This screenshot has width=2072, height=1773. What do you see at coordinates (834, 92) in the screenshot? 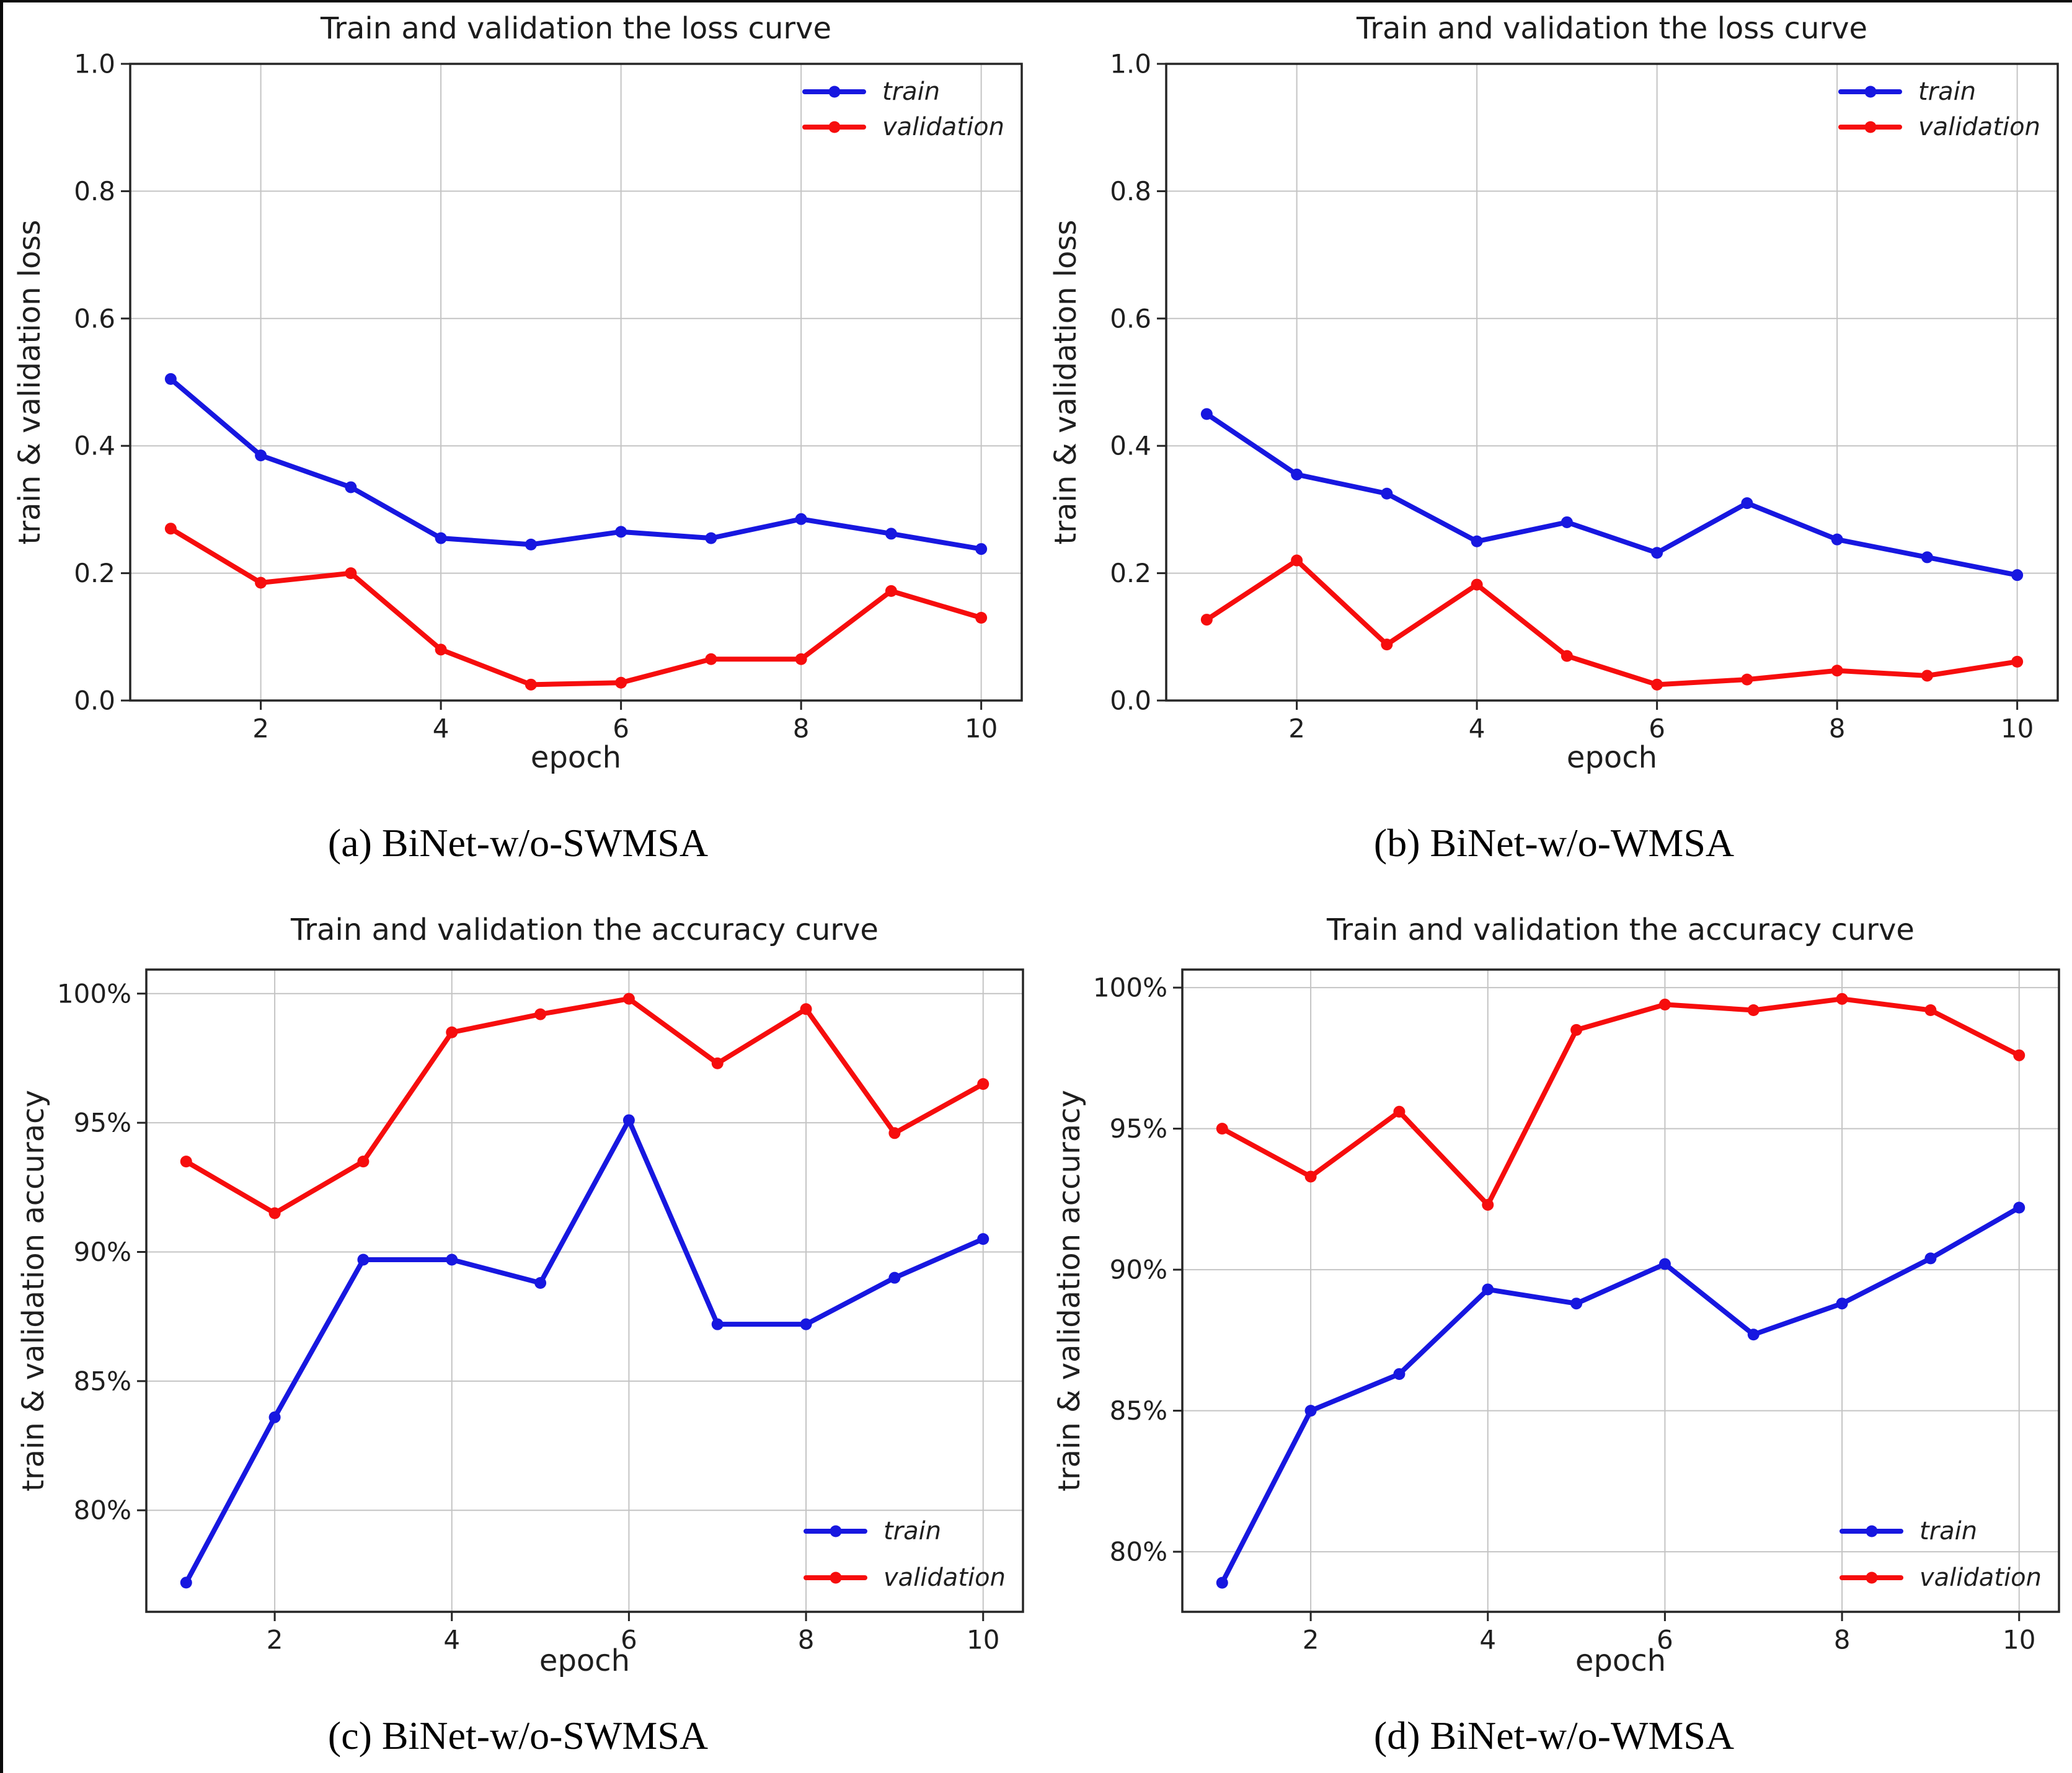
I see `legend-marker-train` at bounding box center [834, 92].